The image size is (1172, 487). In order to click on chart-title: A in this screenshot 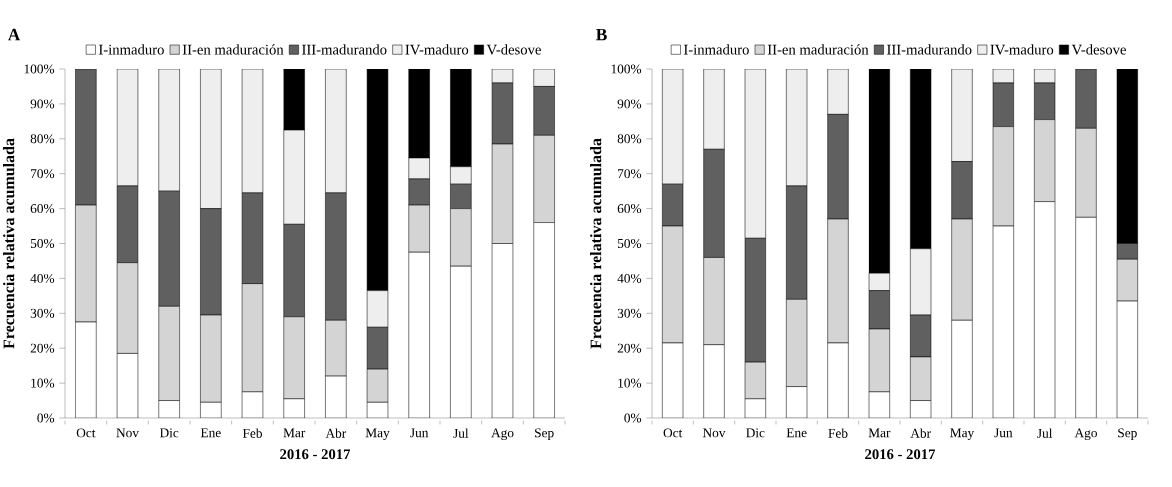, I will do `click(14, 34)`.